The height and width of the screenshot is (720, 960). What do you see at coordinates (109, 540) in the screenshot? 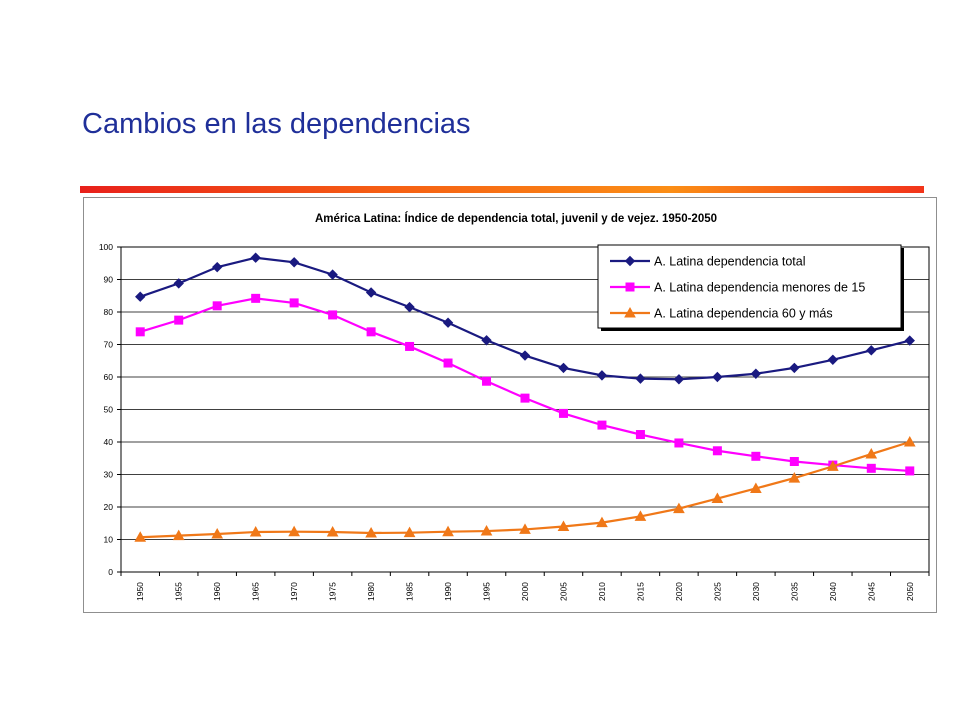
I see `y-tick-label: 10` at bounding box center [109, 540].